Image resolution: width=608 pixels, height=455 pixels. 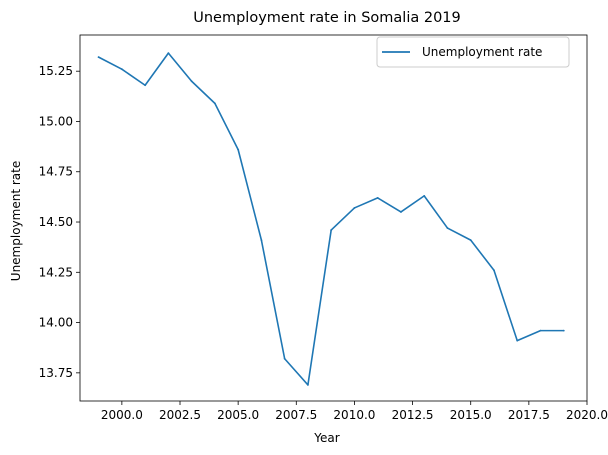 What do you see at coordinates (122, 415) in the screenshot?
I see `x-tick-label: 2000.0` at bounding box center [122, 415].